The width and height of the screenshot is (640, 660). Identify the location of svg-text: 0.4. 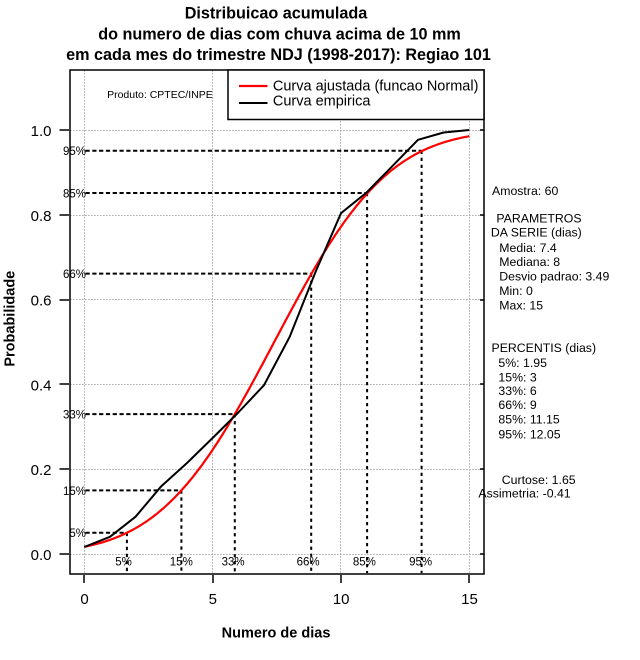
(41, 385).